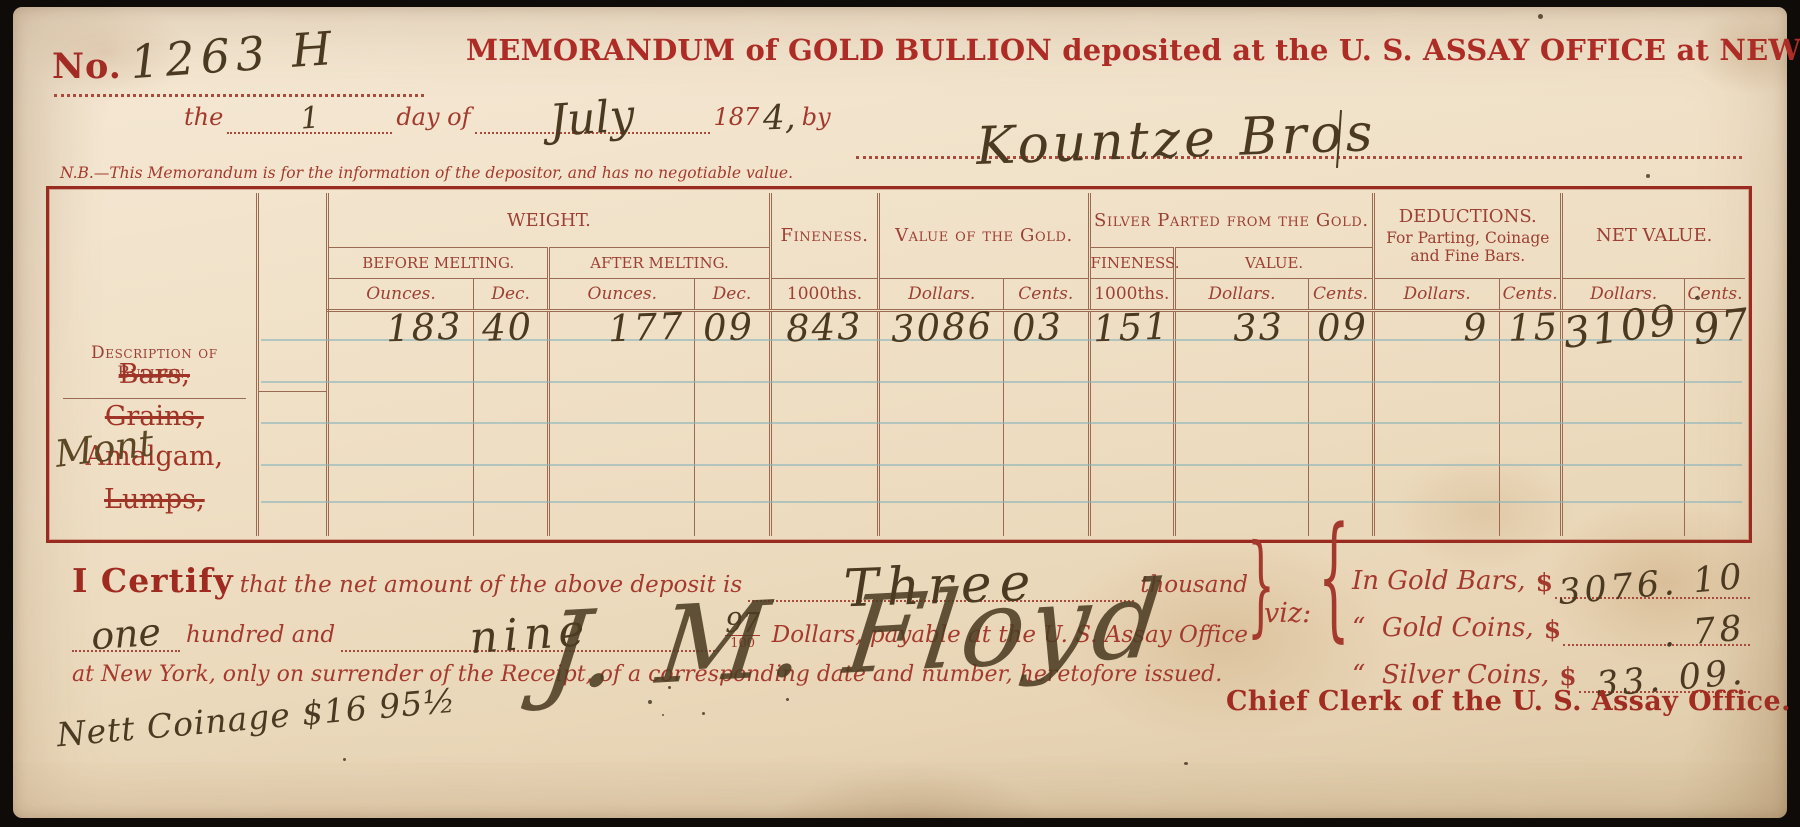 Image resolution: width=1800 pixels, height=827 pixels. Describe the element at coordinates (510, 420) in the screenshot. I see `cell-before-dec: 40` at that location.